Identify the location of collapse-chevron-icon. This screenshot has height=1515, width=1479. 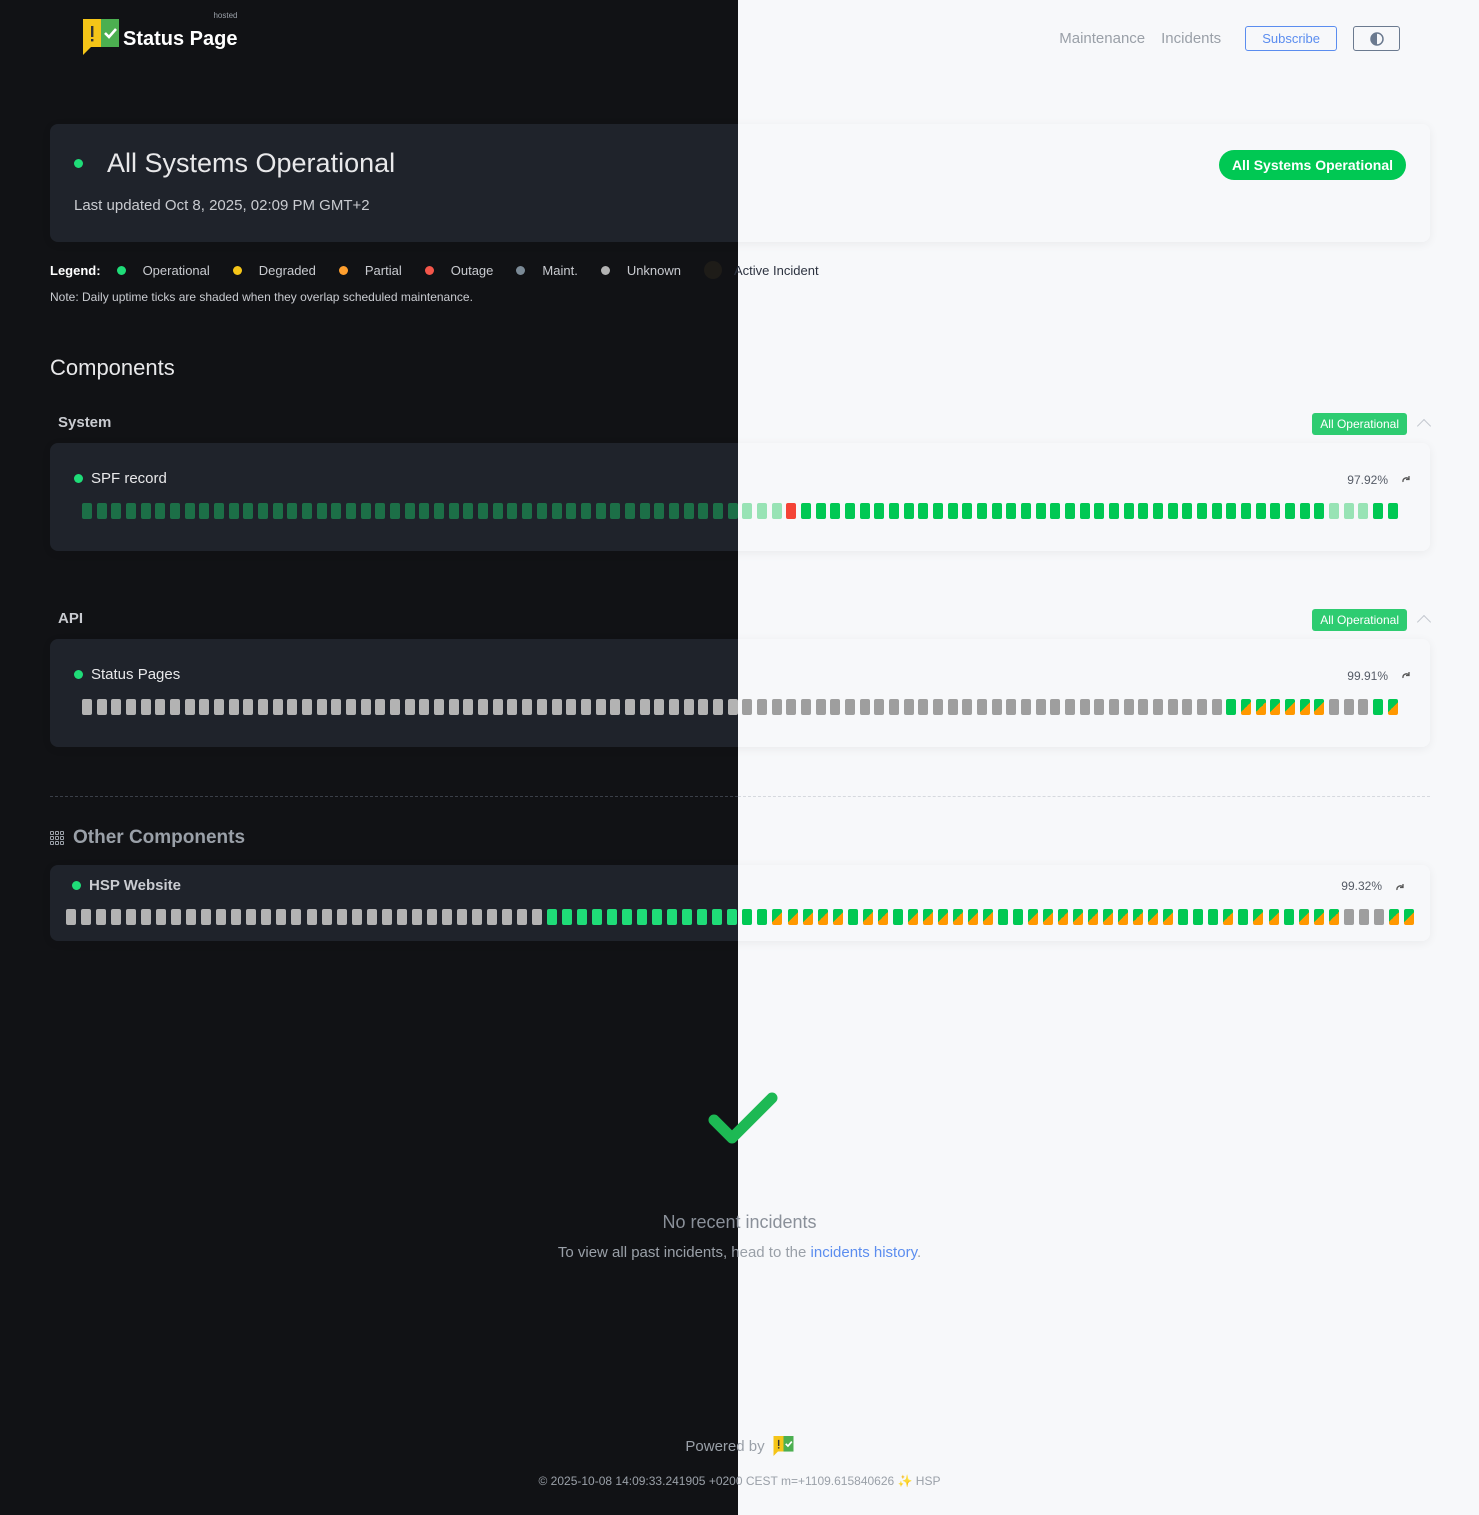
(1424, 426).